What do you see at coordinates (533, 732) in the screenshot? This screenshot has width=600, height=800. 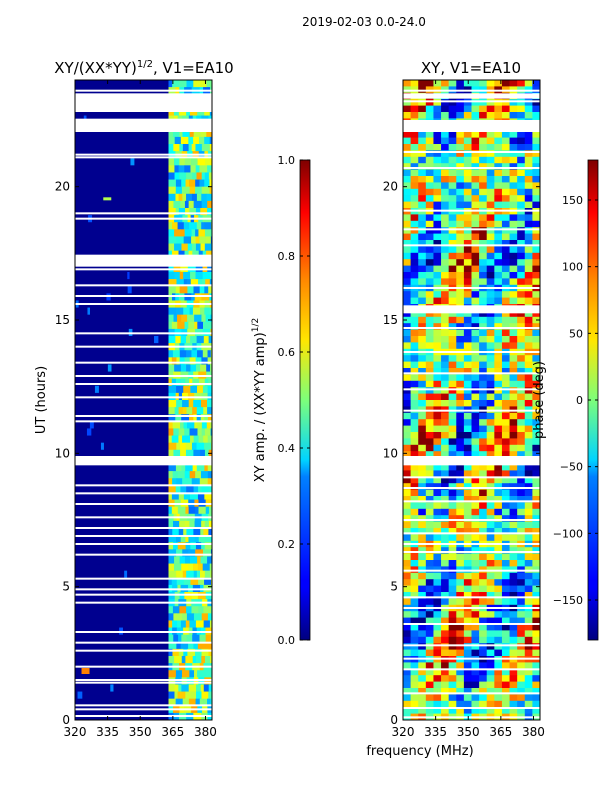 I see `x-tick-label: 380` at bounding box center [533, 732].